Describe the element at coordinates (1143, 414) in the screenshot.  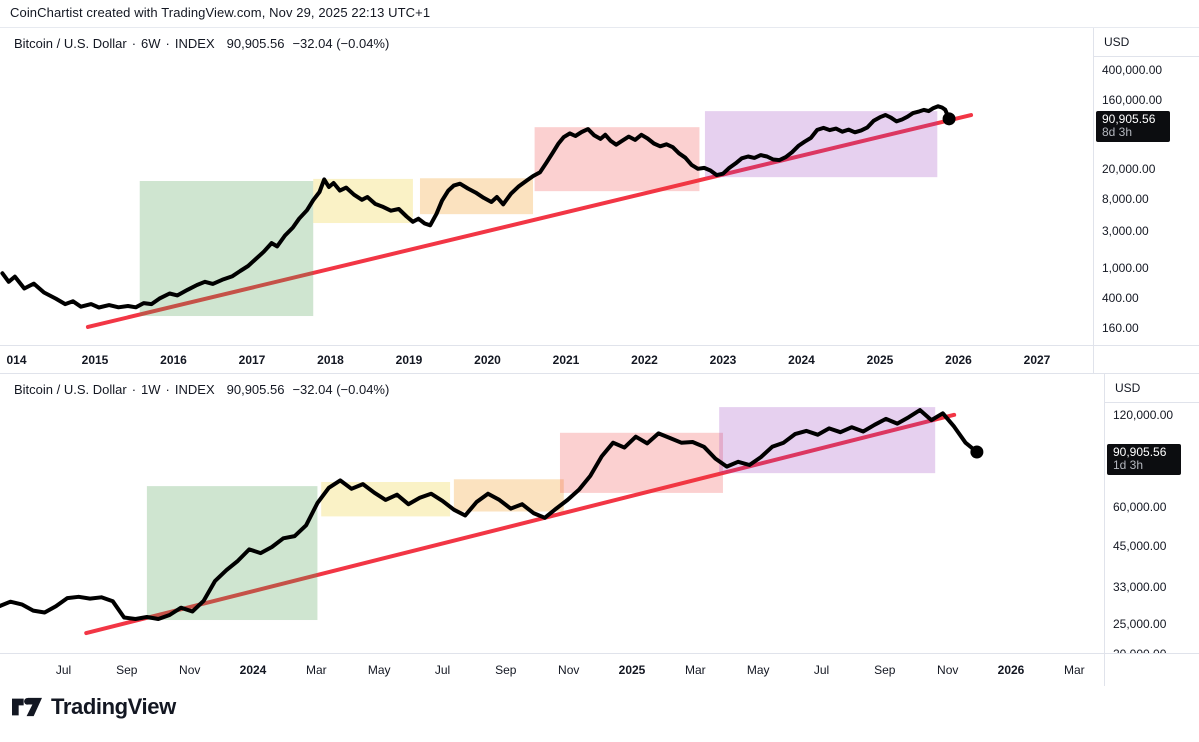
I see `price-tick-label: 120,000.00` at that location.